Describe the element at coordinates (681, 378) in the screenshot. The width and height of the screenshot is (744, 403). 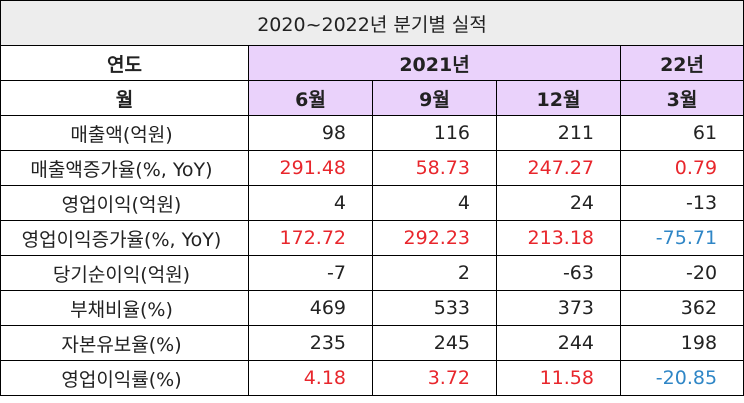
I see `value-cell: -20.85` at that location.